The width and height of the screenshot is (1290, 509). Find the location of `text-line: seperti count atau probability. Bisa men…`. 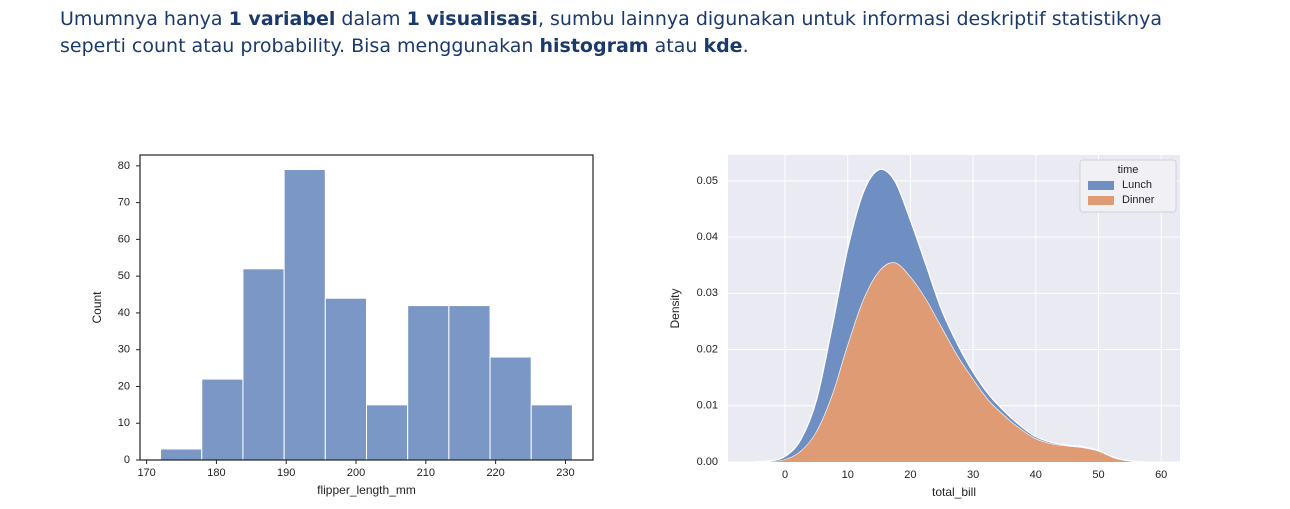

text-line: seperti count atau probability. Bisa men… is located at coordinates (611, 46).